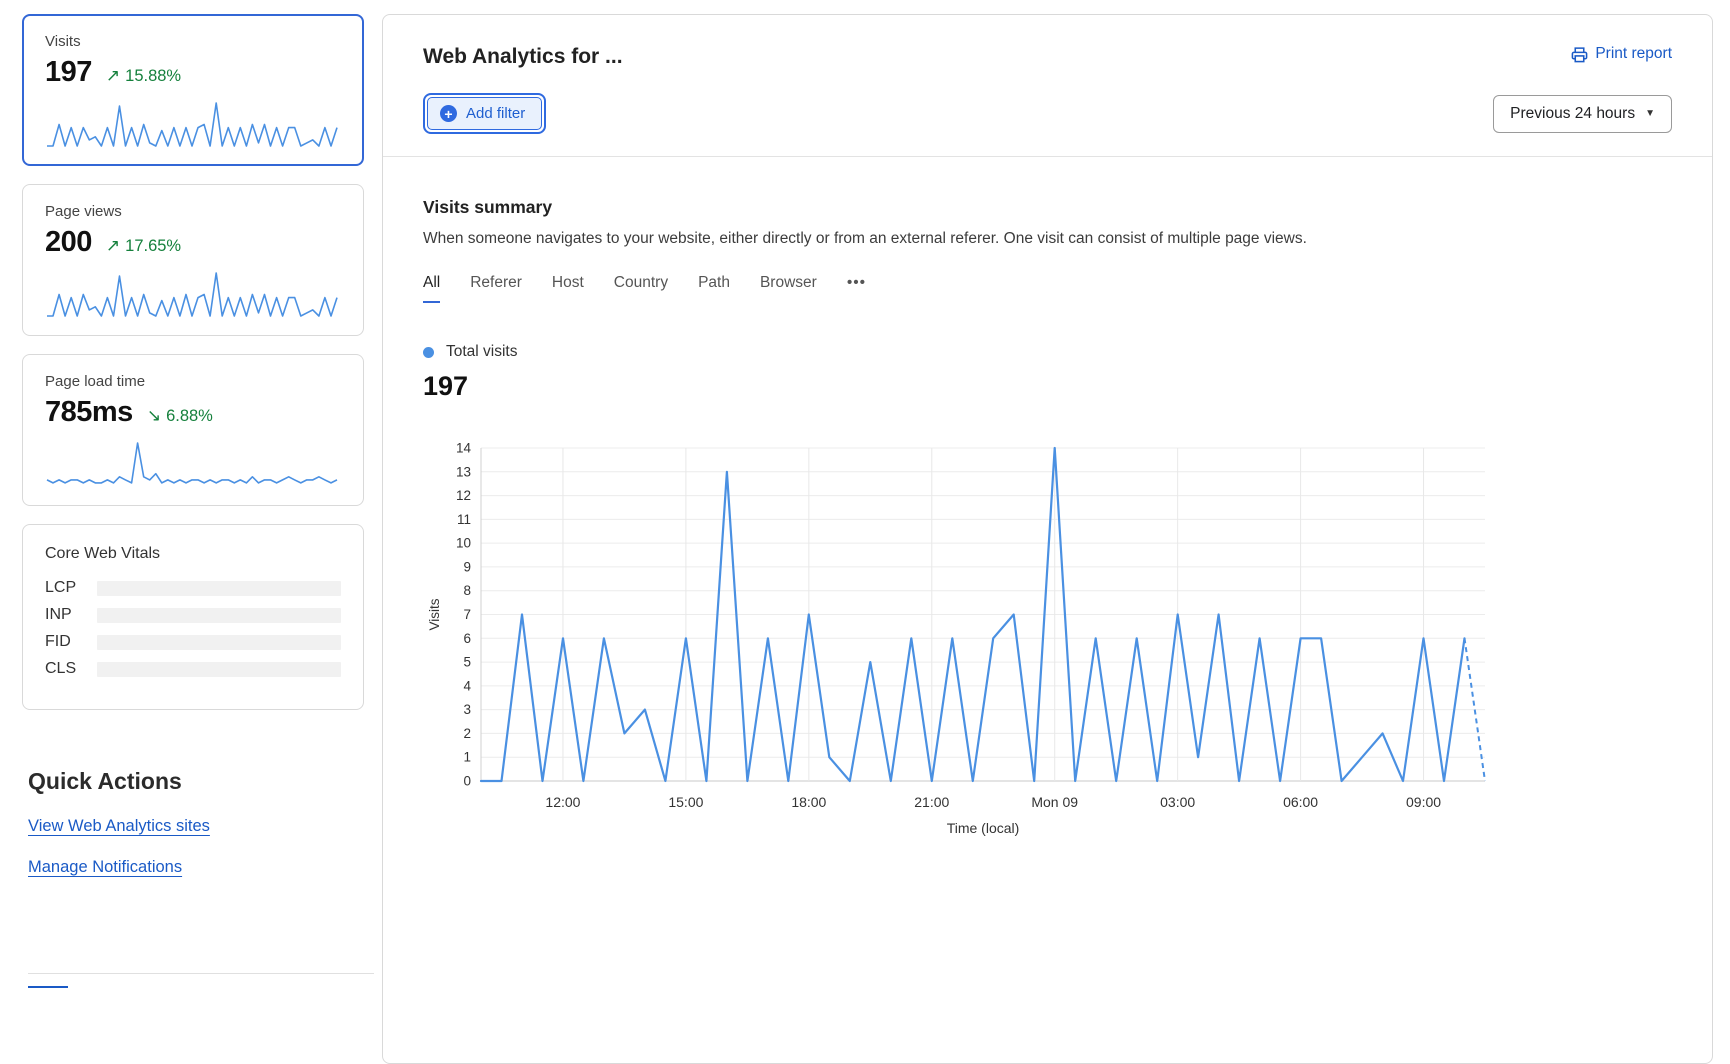 The width and height of the screenshot is (1730, 1064). I want to click on cwv-row-fid: FID, so click(193, 642).